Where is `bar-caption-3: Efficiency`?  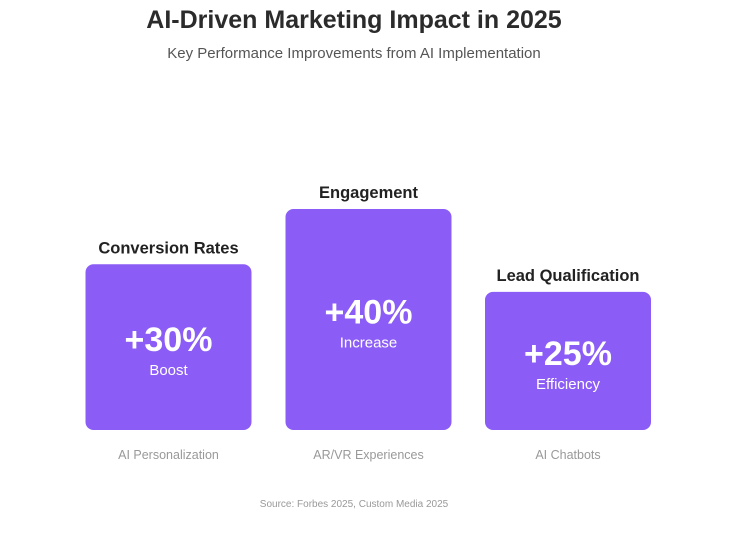
bar-caption-3: Efficiency is located at coordinates (568, 384).